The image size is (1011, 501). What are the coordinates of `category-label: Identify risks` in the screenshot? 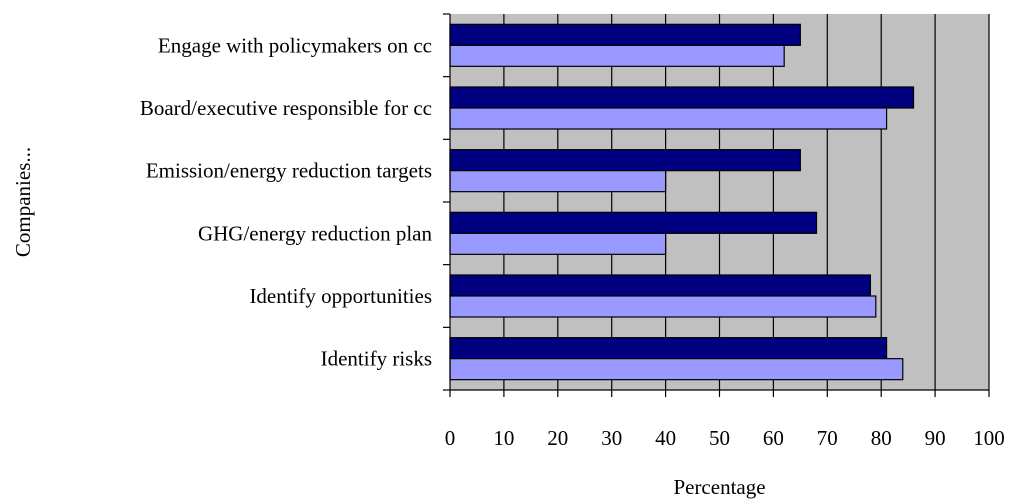 It's located at (376, 359).